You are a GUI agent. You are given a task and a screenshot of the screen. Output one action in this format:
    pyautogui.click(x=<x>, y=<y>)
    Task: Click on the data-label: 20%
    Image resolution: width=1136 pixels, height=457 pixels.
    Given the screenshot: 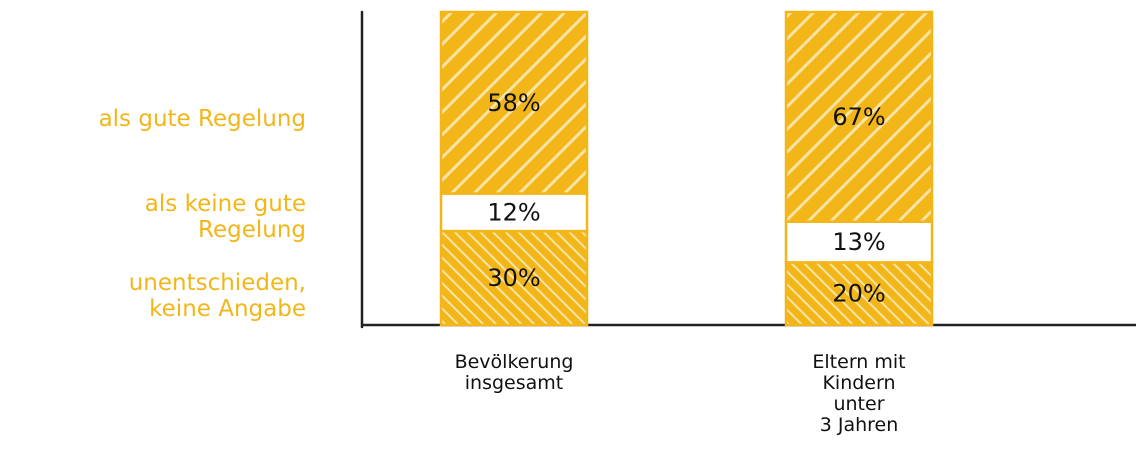 What is the action you would take?
    pyautogui.click(x=858, y=294)
    